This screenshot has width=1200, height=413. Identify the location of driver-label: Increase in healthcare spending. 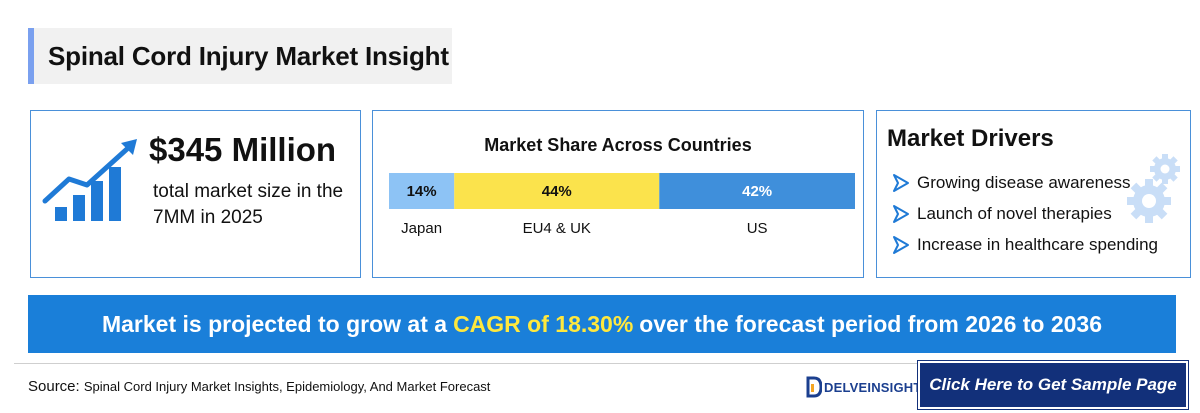
(1037, 244).